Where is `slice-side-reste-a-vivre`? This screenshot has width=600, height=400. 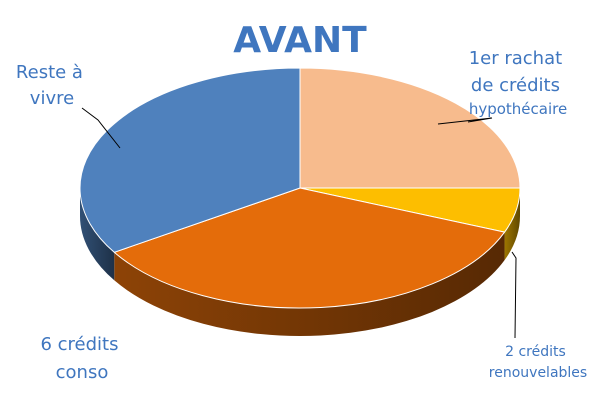 slice-side-reste-a-vivre is located at coordinates (97, 234).